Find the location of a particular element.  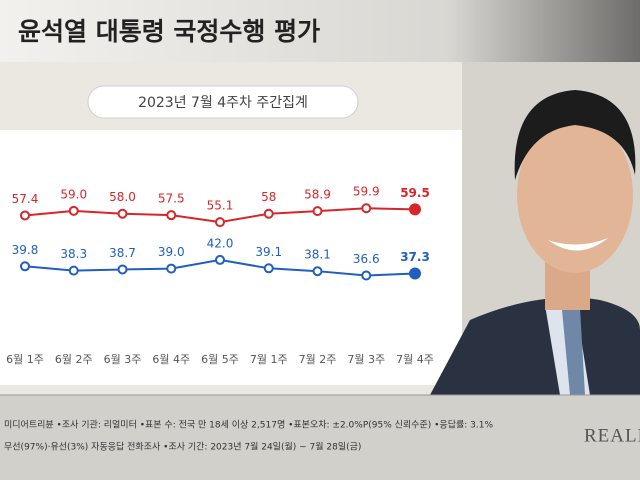

data-label: 38.3 is located at coordinates (73, 254).